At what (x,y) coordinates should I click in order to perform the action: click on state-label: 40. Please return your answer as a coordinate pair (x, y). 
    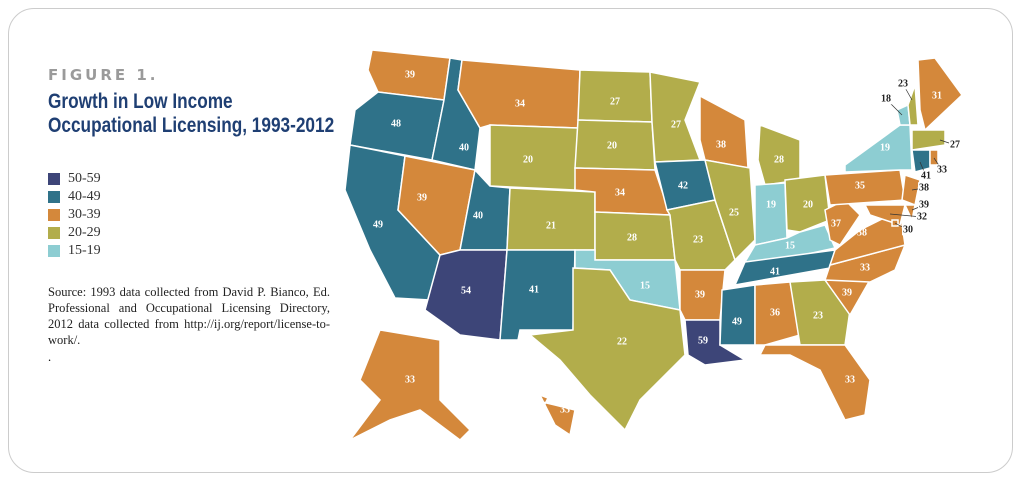
    Looking at the image, I should click on (478, 215).